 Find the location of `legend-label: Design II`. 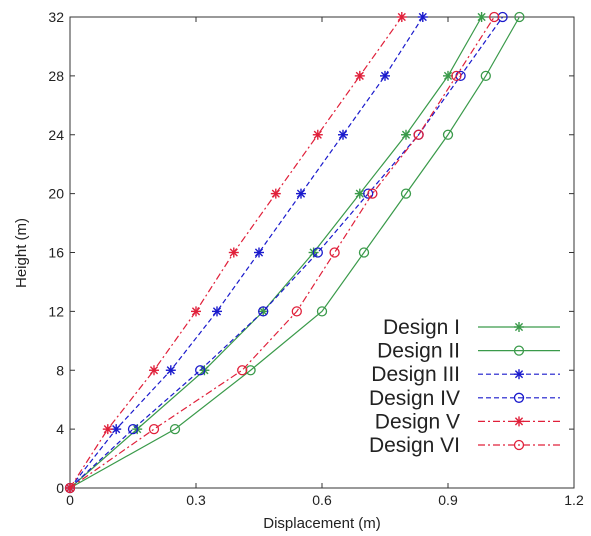

legend-label: Design II is located at coordinates (418, 351).